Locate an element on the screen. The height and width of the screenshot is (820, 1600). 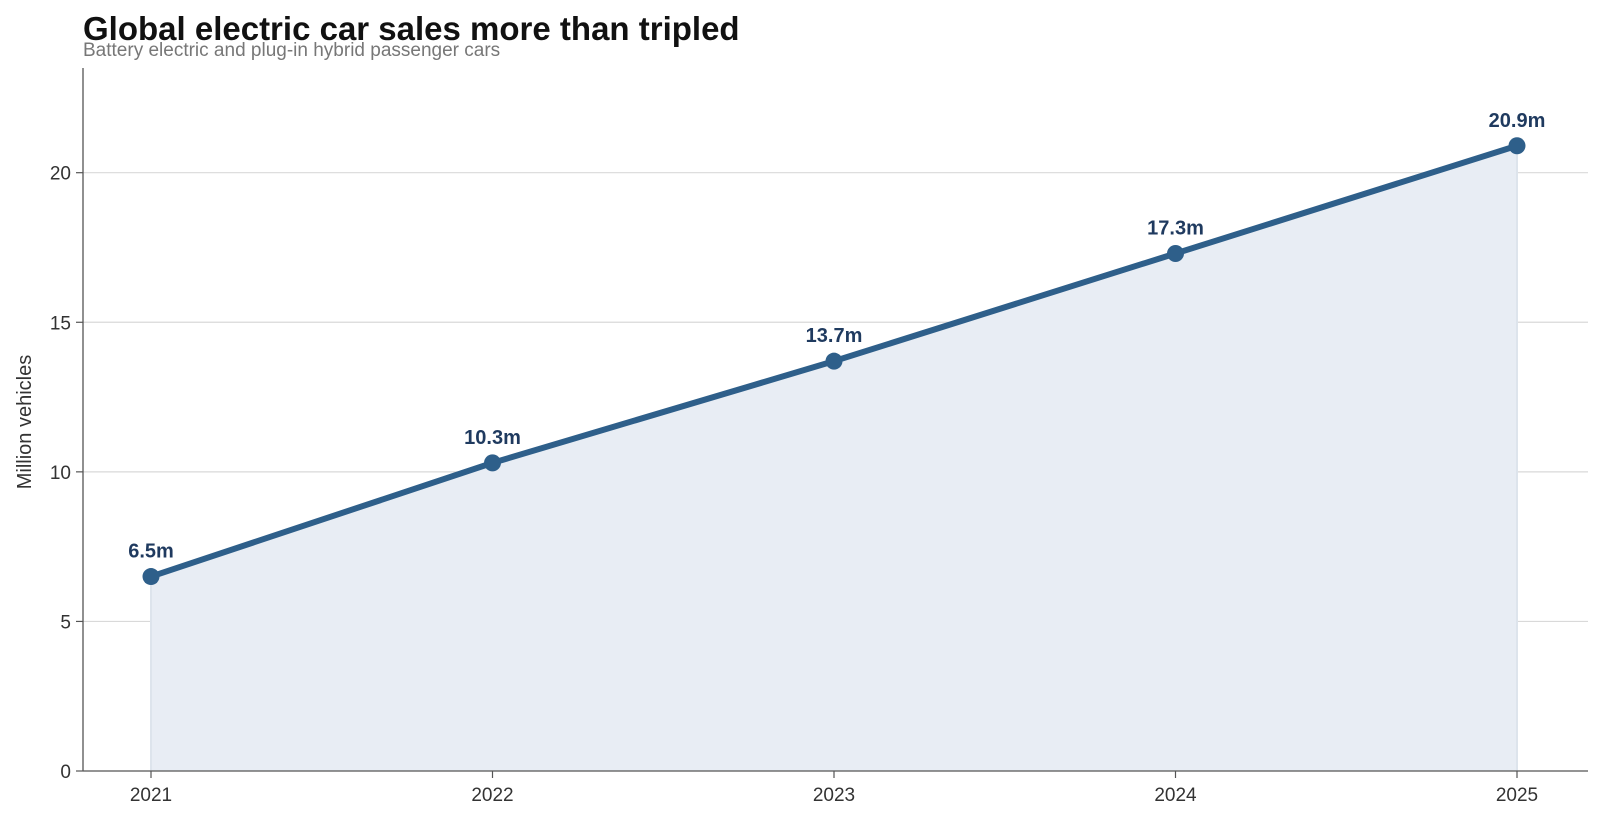
data-point-2023 is located at coordinates (834, 361).